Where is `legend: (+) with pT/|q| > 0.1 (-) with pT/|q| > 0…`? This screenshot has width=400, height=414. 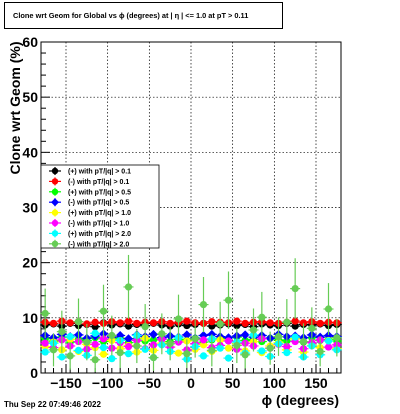
legend: (+) with pT/|q| > 0.1 (-) with pT/|q| > 0… is located at coordinates (100, 206).